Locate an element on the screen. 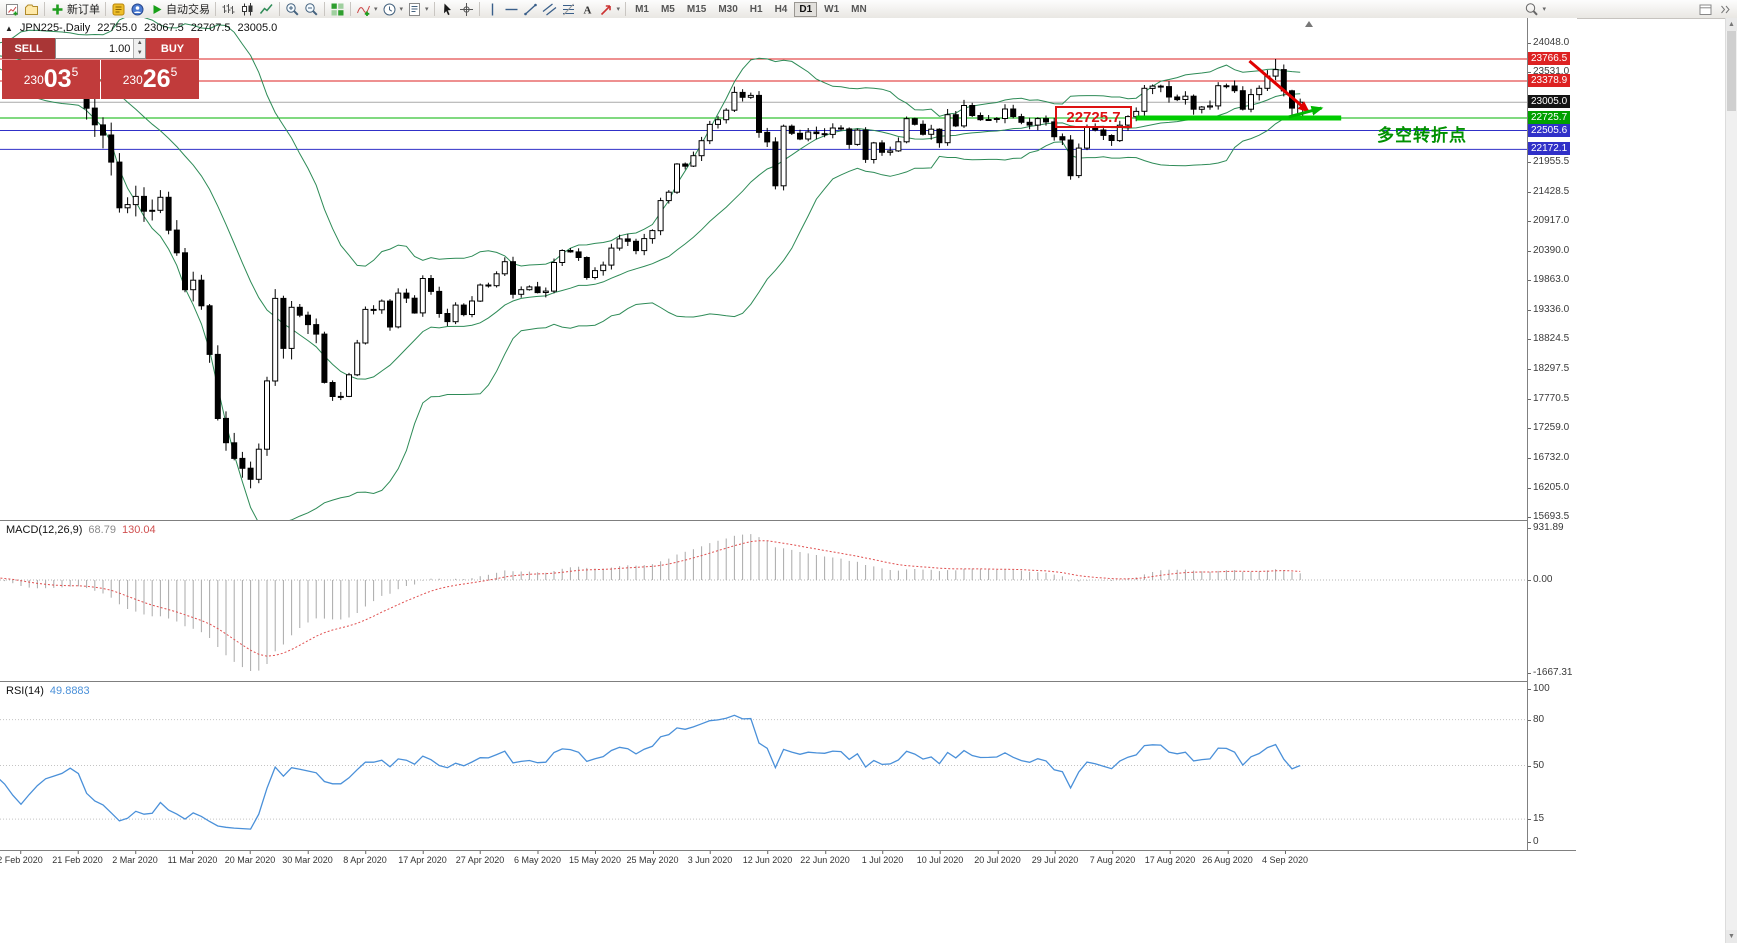  timeframe-m1-button: M1 is located at coordinates (642, 9).